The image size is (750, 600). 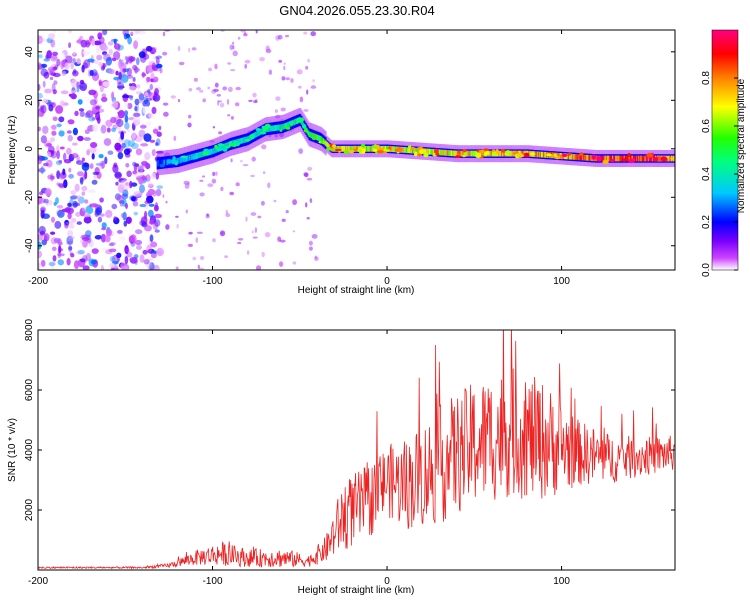 I want to click on y-tick-label: 2000, so click(x=29, y=509).